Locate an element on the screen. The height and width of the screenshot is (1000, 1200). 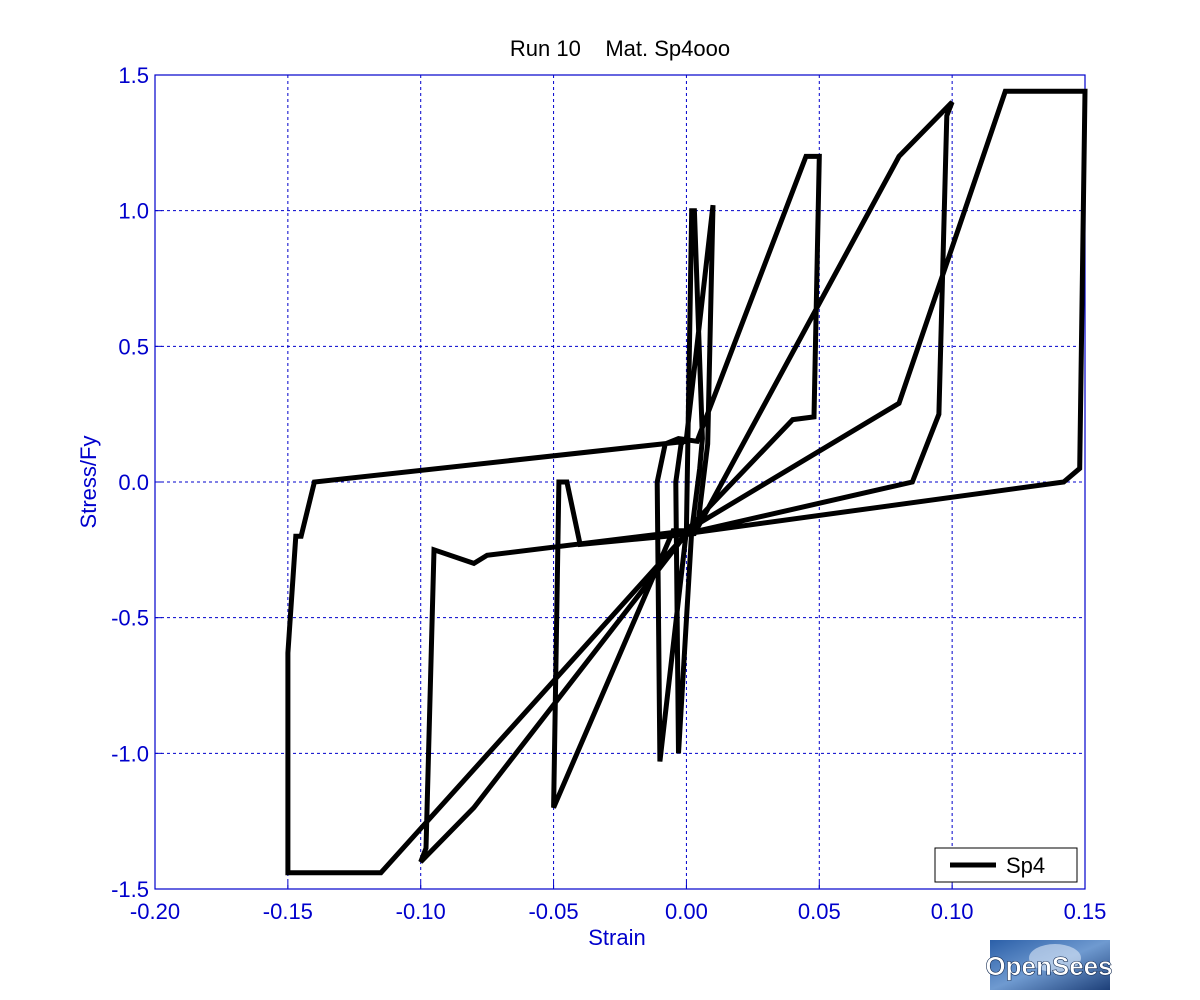
y-tick-label: 1.0 is located at coordinates (133, 211).